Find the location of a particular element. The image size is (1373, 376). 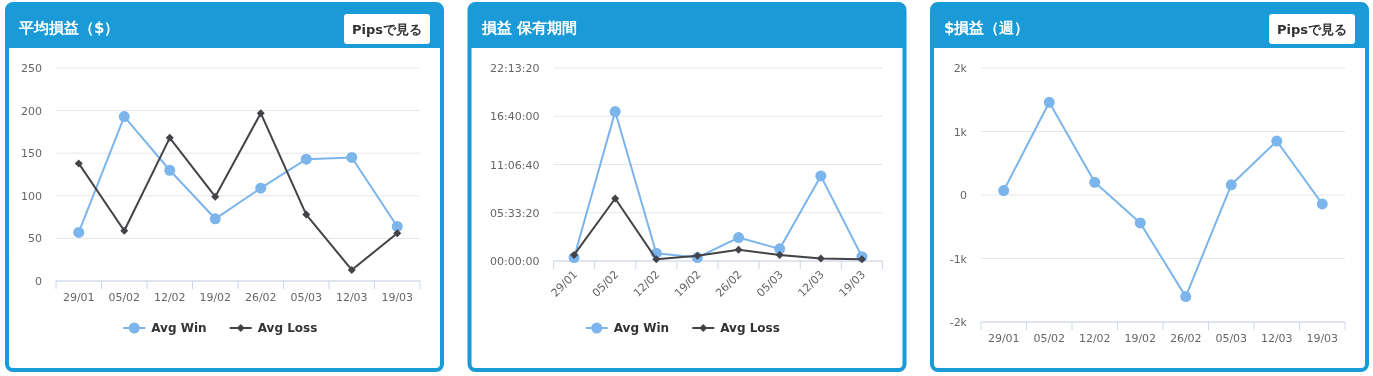

y-tick-label: 1k is located at coordinates (960, 132).